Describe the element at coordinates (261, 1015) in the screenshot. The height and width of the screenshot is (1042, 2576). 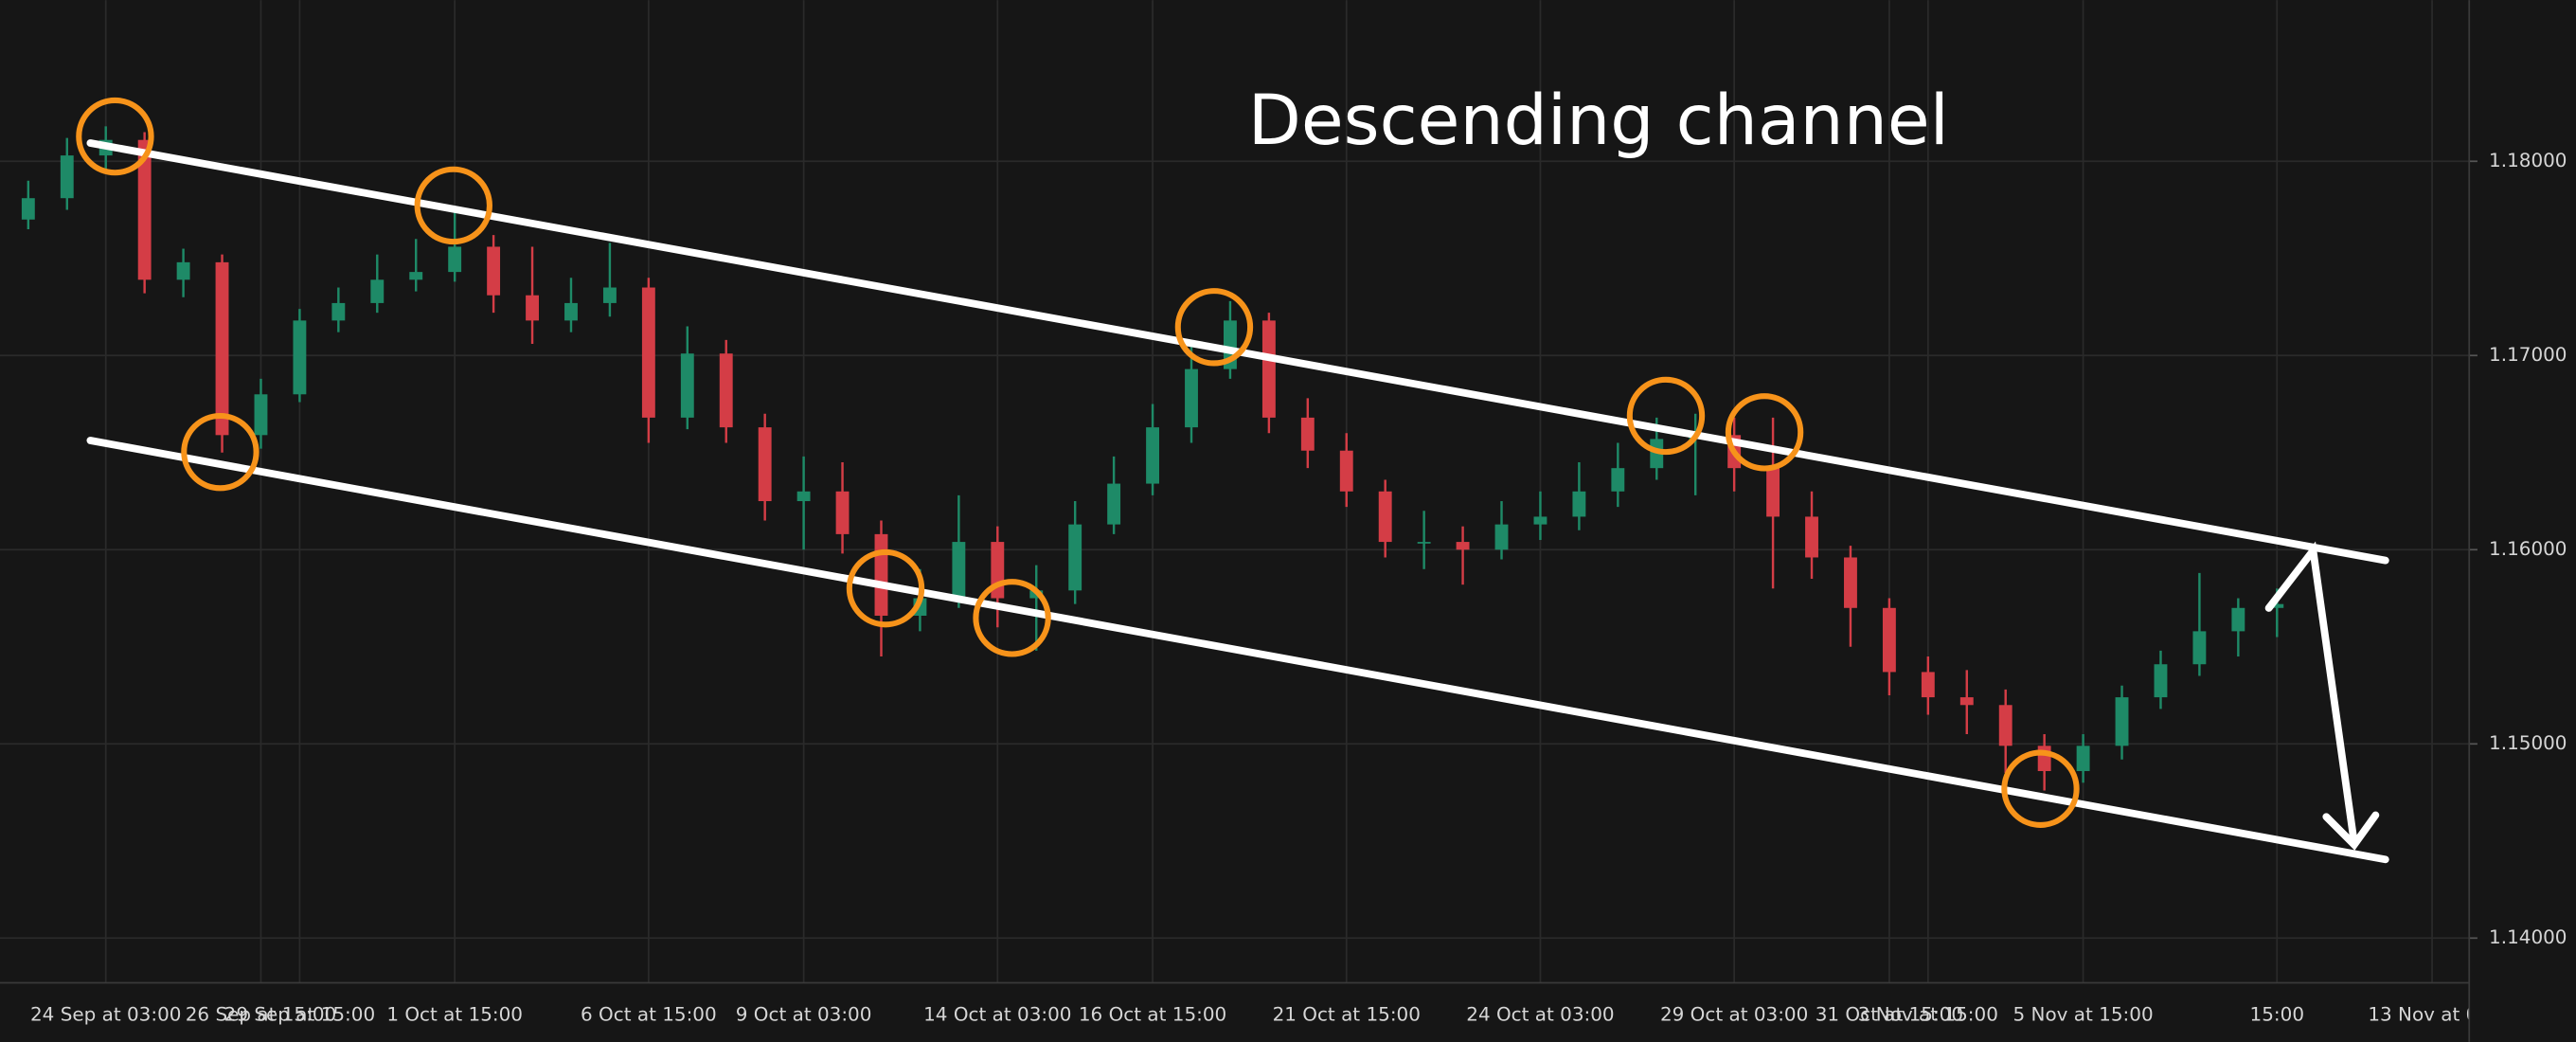
I see `x-tick-label: 26 Sep at 15:00` at that location.